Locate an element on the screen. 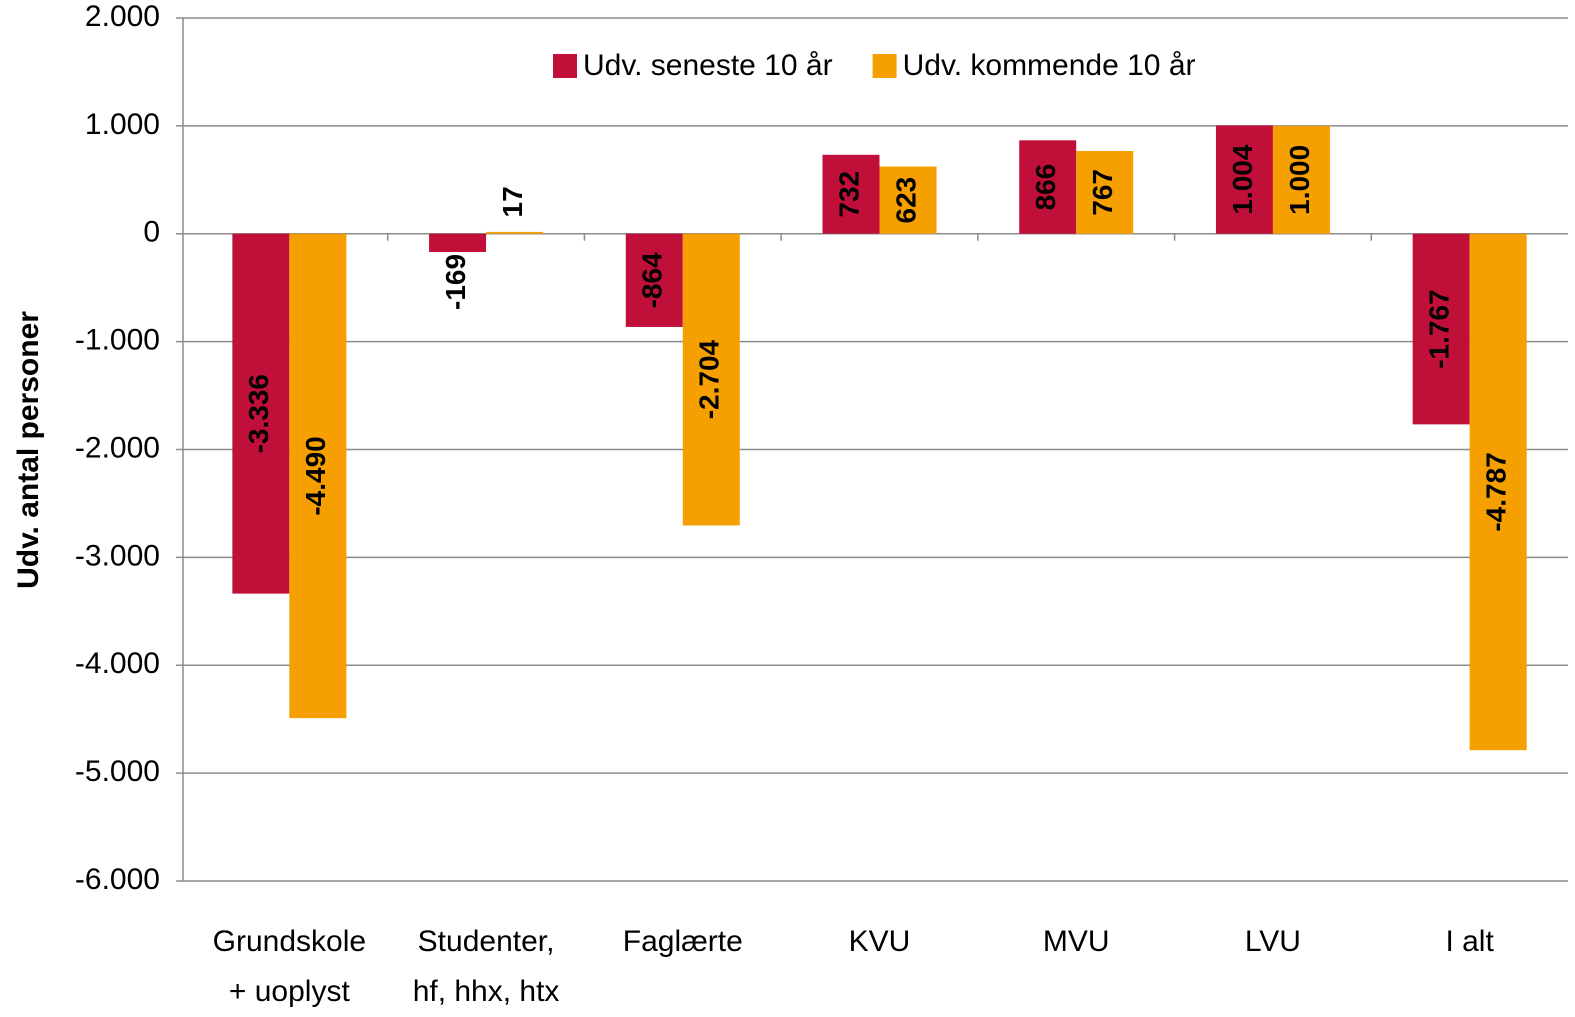 Image resolution: width=1575 pixels, height=1017 pixels. x-tick-label: Grundskole is located at coordinates (289, 941).